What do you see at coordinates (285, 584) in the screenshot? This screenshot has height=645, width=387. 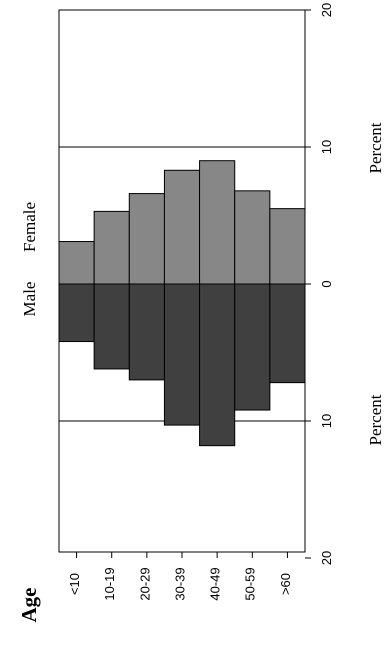 I see `category-tick-label: >60` at bounding box center [285, 584].